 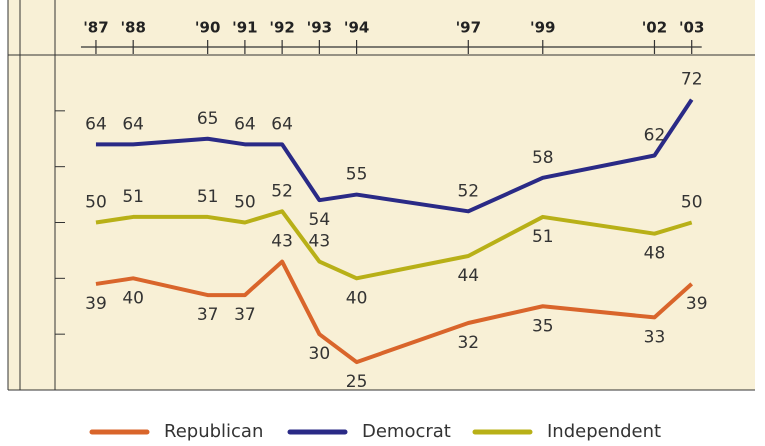 I want to click on data-label: 65, so click(x=208, y=119).